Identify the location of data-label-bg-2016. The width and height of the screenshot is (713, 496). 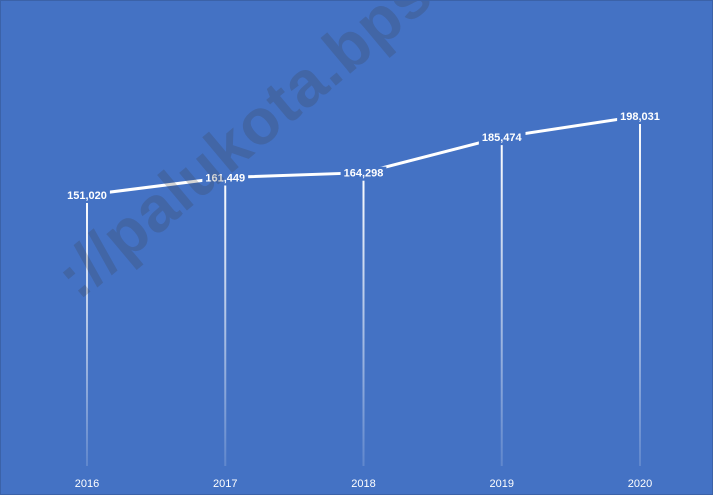
(87, 196).